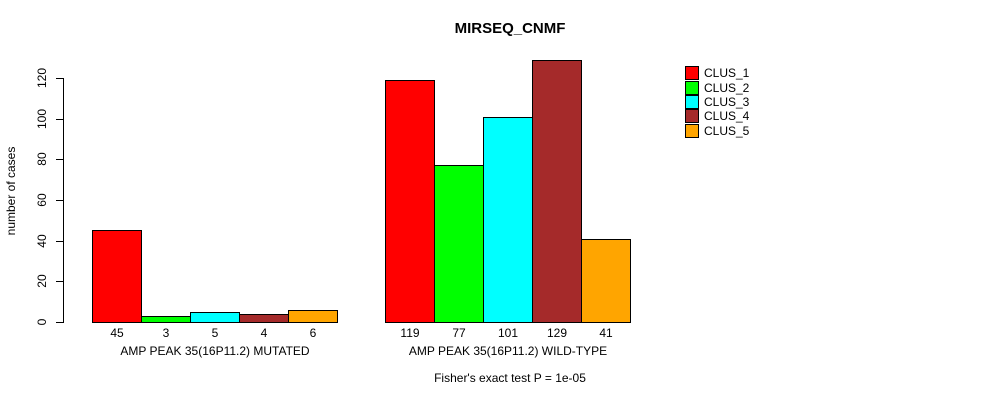 This screenshot has height=400, width=990. What do you see at coordinates (510, 28) in the screenshot?
I see `chart-title: MIRSEQ_CNMF` at bounding box center [510, 28].